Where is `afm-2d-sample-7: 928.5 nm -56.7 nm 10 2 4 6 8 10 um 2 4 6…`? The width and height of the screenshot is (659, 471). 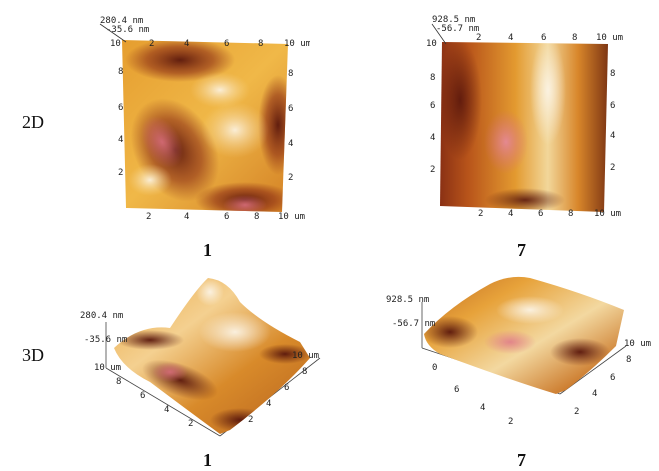
afm-2d-sample-7: 928.5 nm -56.7 nm 10 2 4 6 8 10 um 2 4 6… is located at coordinates (524, 117).